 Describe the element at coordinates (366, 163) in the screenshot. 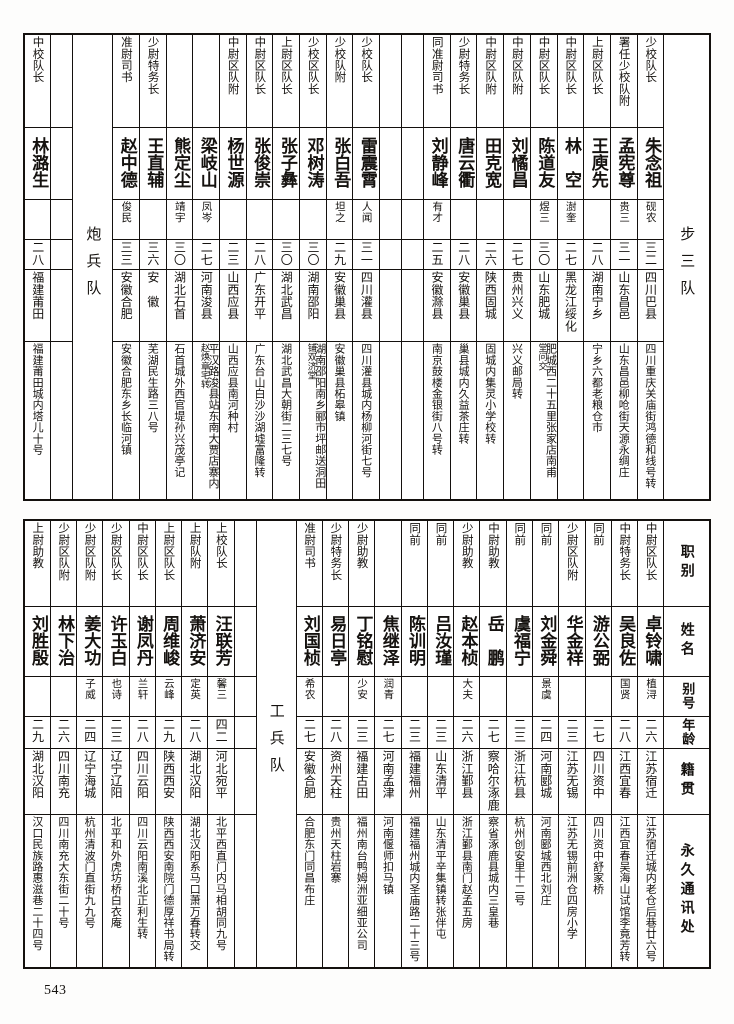

I see `name-text: 雷震霄` at that location.